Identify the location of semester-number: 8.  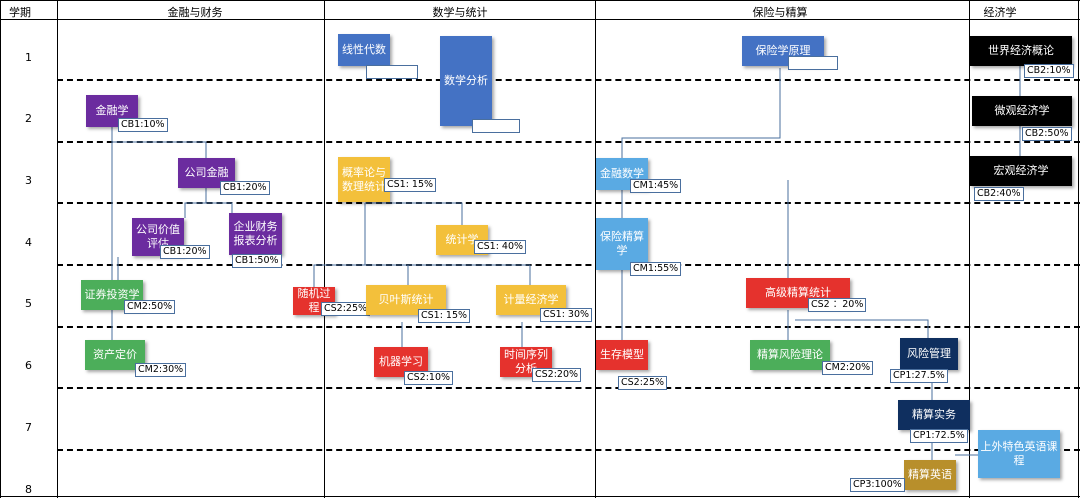
(28, 489).